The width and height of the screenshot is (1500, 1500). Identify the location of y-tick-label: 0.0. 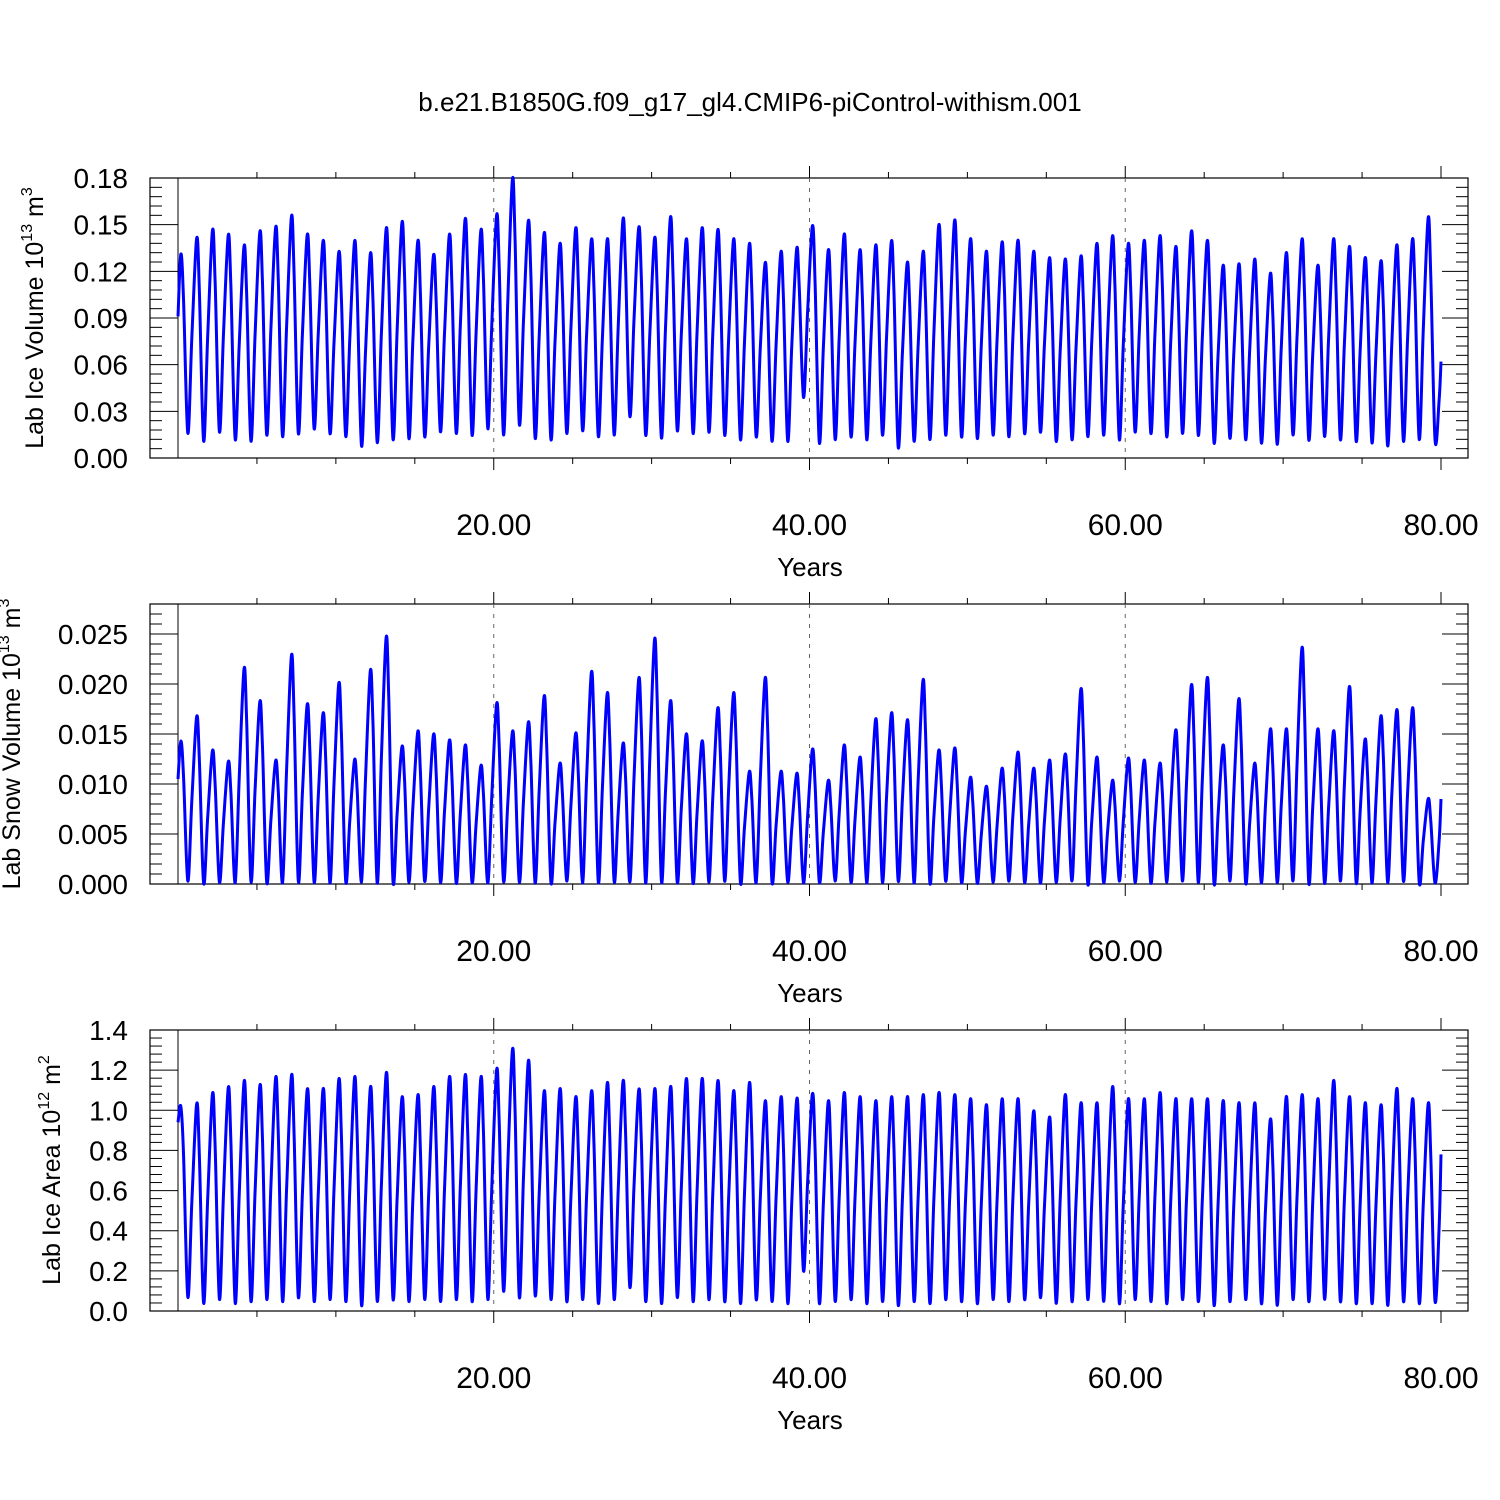
(108, 1311).